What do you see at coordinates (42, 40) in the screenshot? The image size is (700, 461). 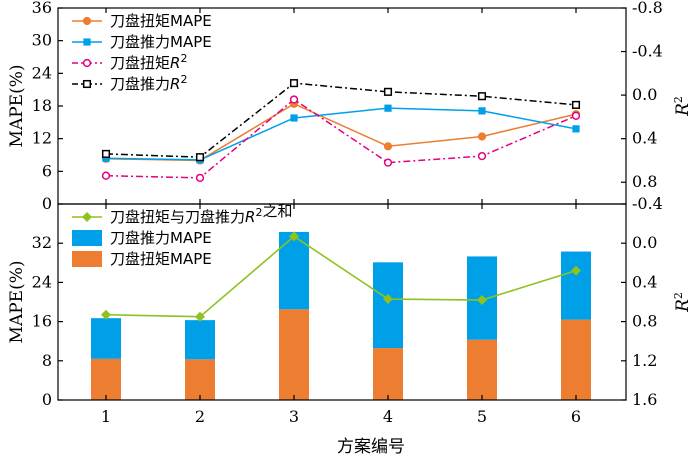 I see `left-tick-label: 30` at bounding box center [42, 40].